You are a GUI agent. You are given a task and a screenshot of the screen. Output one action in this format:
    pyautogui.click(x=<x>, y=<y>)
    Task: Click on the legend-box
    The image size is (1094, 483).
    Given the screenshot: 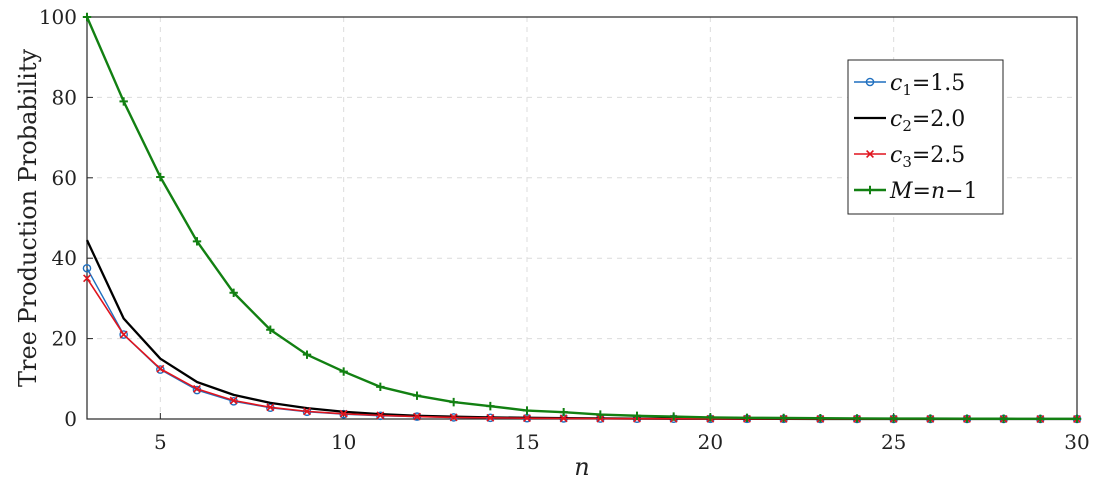 What is the action you would take?
    pyautogui.click(x=925, y=137)
    